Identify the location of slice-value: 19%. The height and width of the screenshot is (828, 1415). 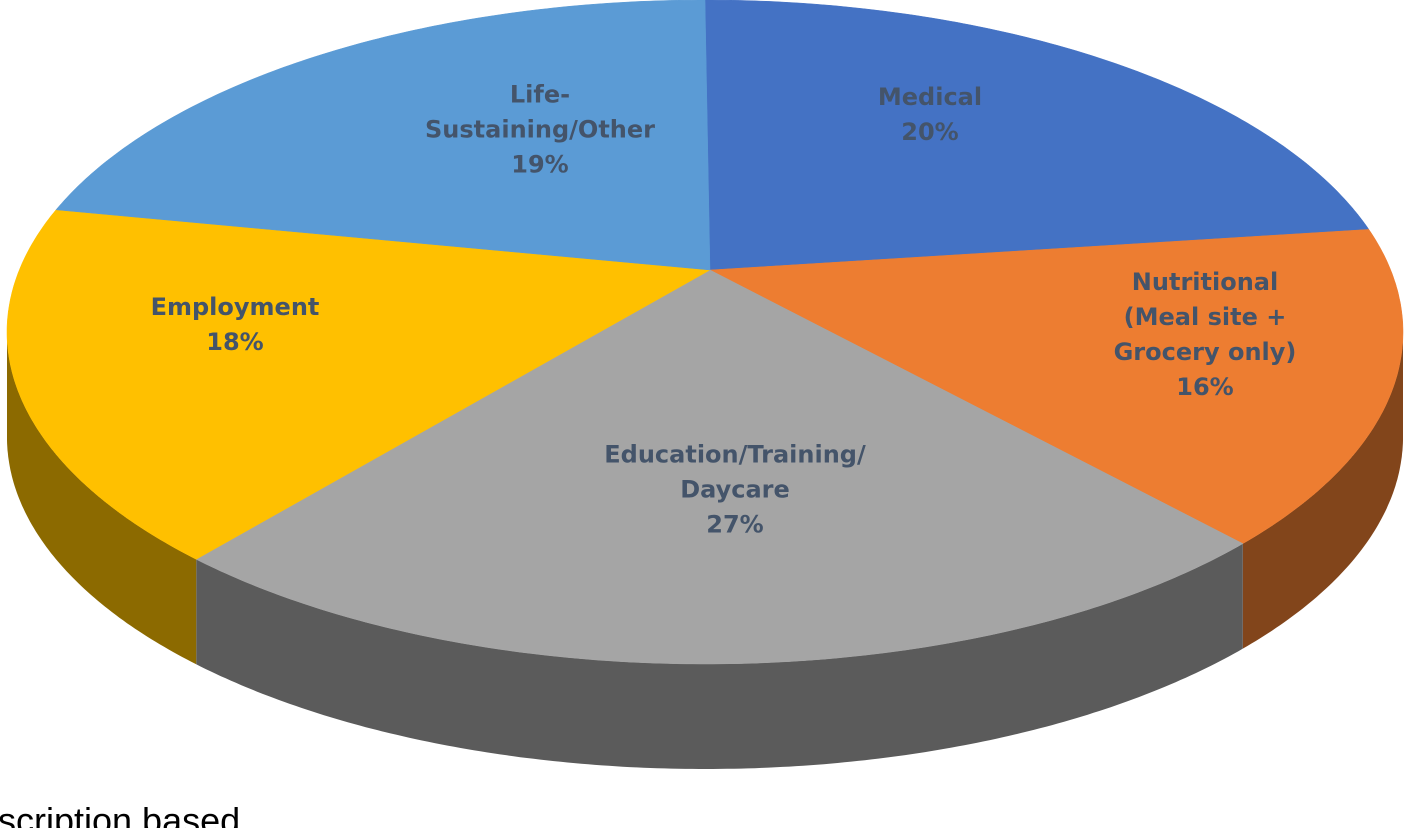
(540, 164).